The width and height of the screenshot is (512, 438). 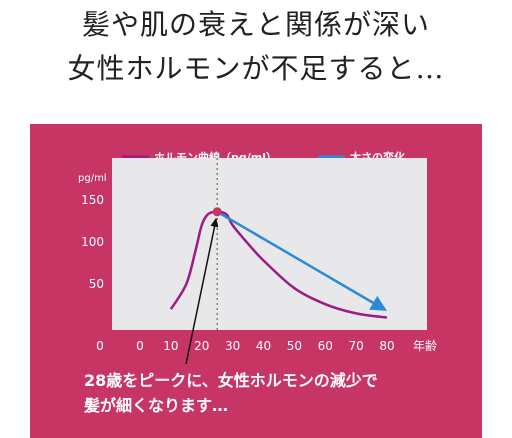 What do you see at coordinates (96, 284) in the screenshot?
I see `y-tick-label: 50` at bounding box center [96, 284].